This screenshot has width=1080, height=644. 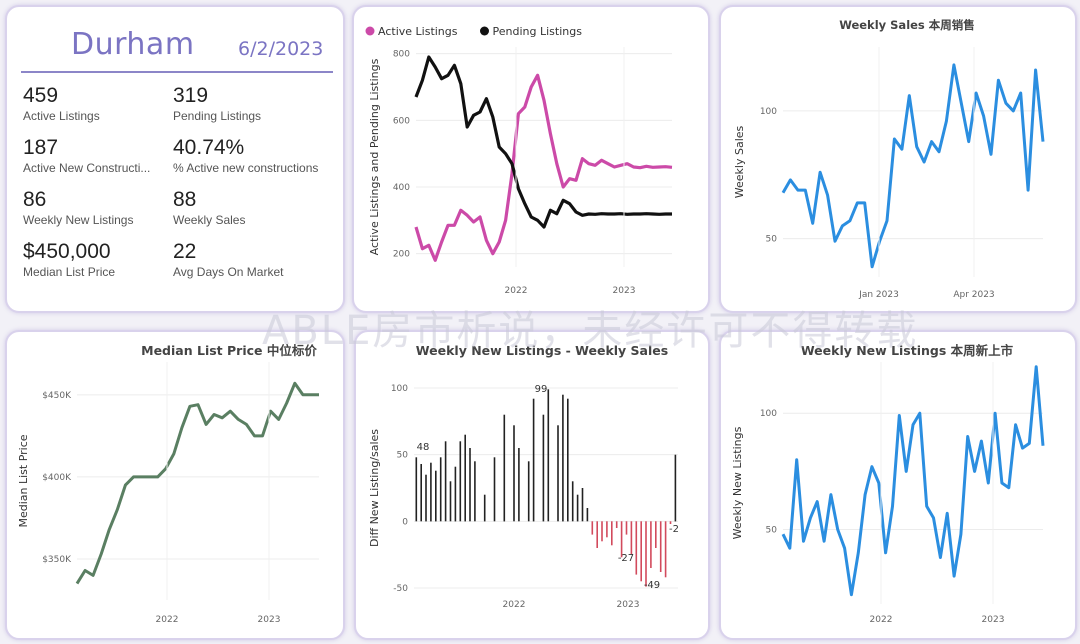 What do you see at coordinates (737, 482) in the screenshot?
I see `y-axis-label: Weekly New Listings` at bounding box center [737, 482].